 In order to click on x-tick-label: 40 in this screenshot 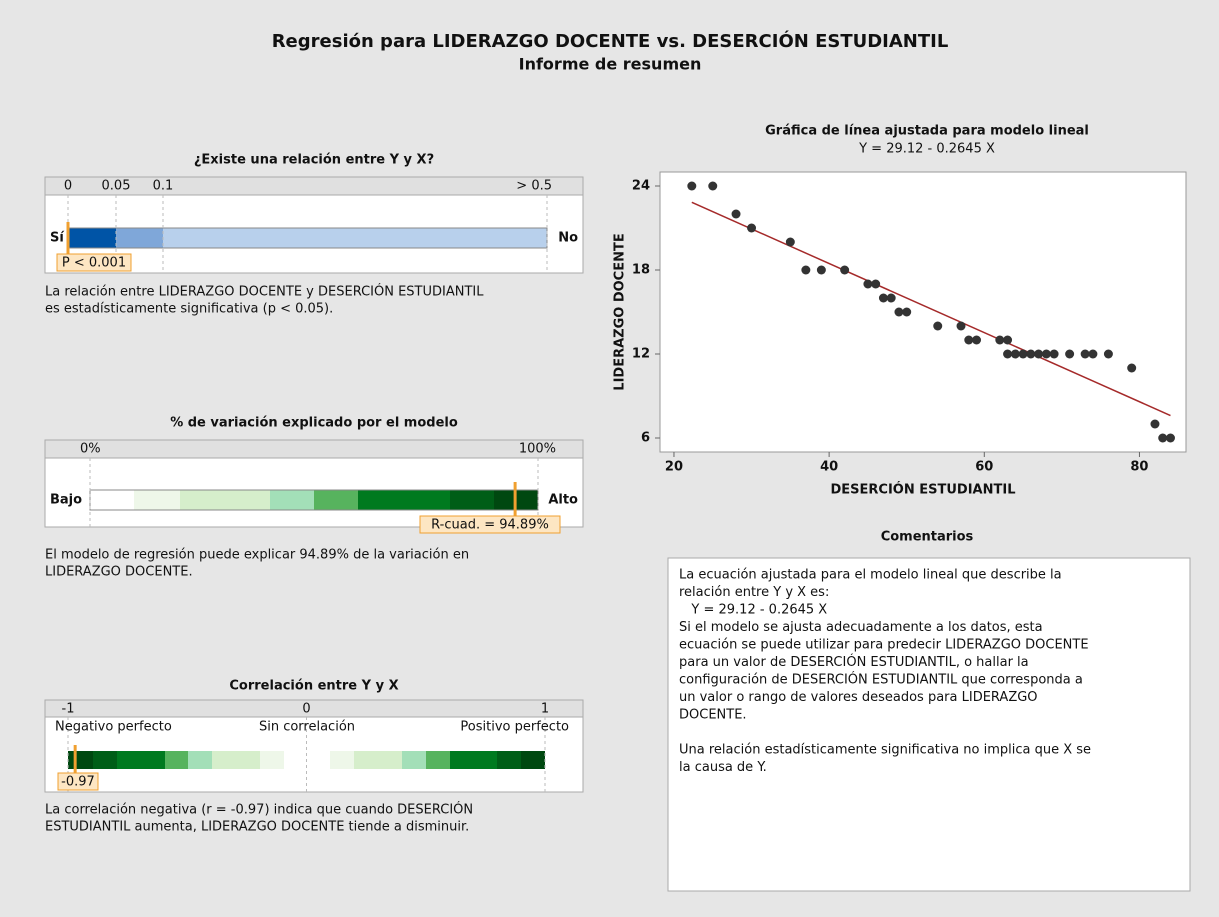, I will do `click(829, 467)`.